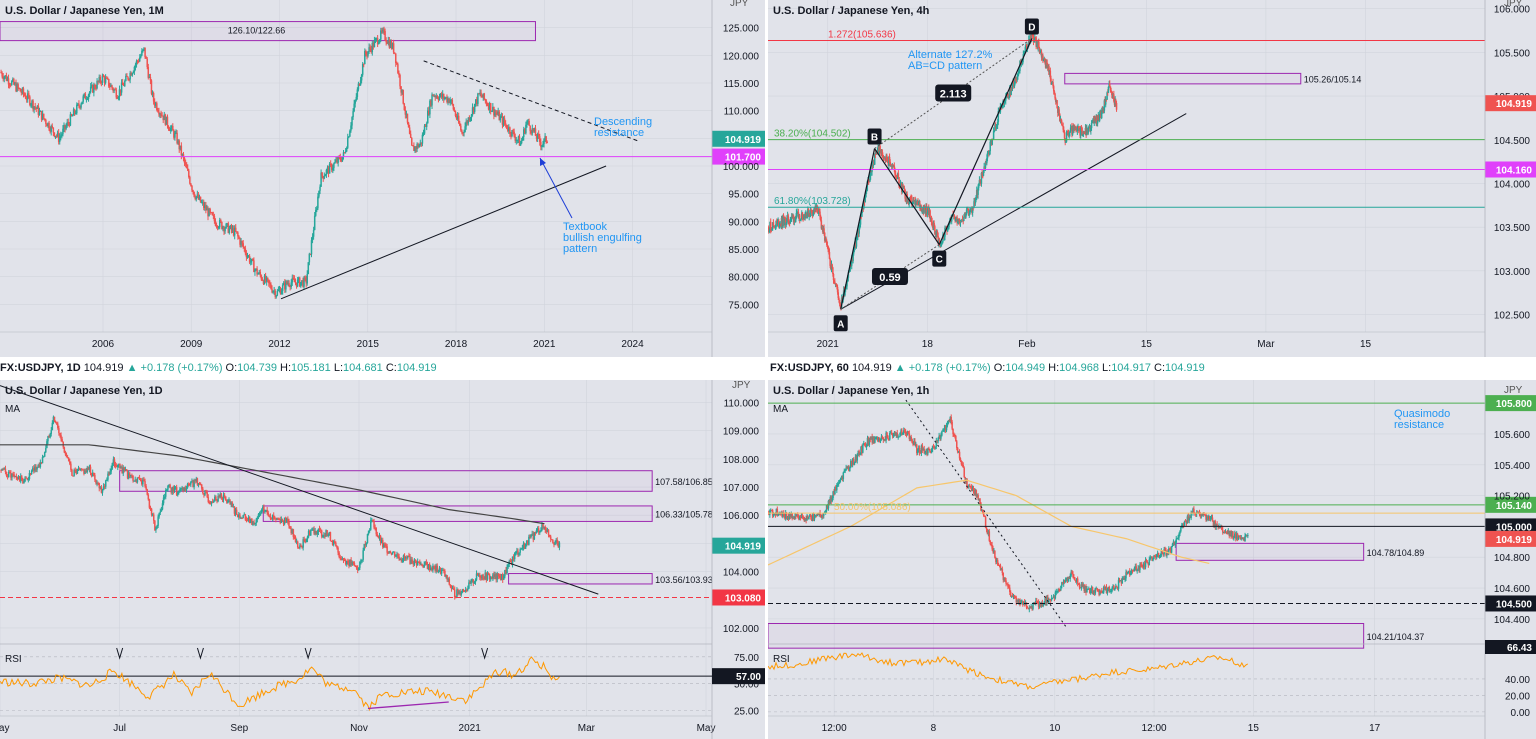 The image size is (1536, 739). Describe the element at coordinates (743, 222) in the screenshot. I see `y-axis-tick-label: 90.000` at that location.